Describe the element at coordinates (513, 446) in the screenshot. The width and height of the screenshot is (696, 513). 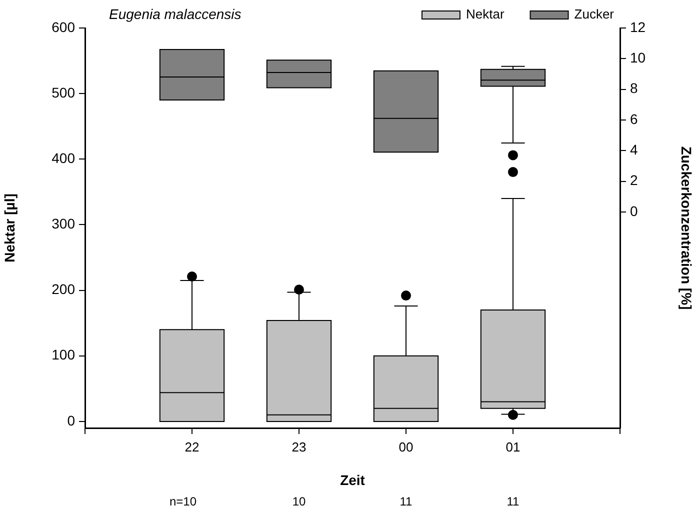
I see `x-tick-label: 01` at that location.